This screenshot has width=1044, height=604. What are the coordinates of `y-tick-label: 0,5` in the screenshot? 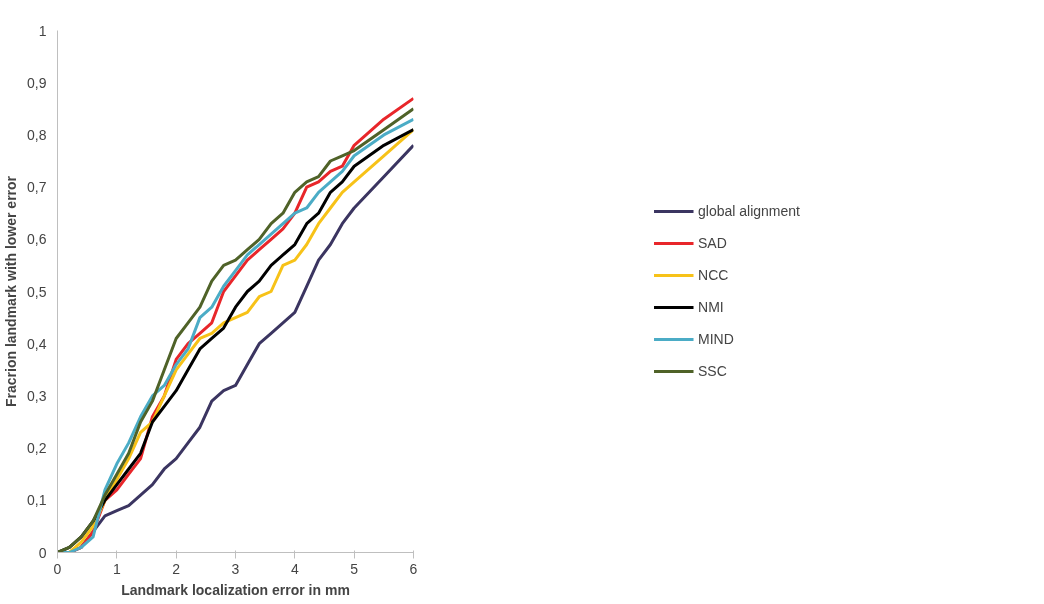 It's located at (37, 291).